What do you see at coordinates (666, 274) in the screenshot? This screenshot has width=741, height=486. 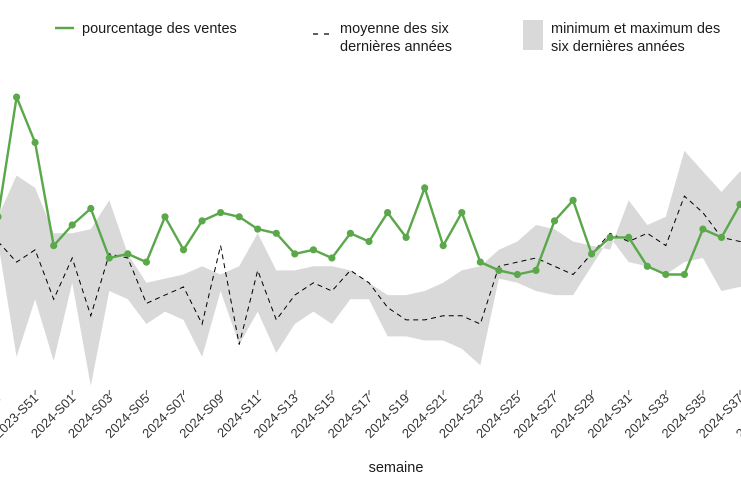 I see `sales-point-2024-S33` at bounding box center [666, 274].